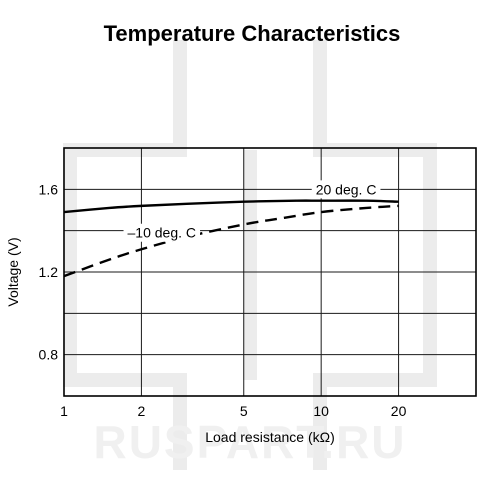  Describe the element at coordinates (270, 437) in the screenshot. I see `x-axis-label: Load resistance (kΩ)` at that location.